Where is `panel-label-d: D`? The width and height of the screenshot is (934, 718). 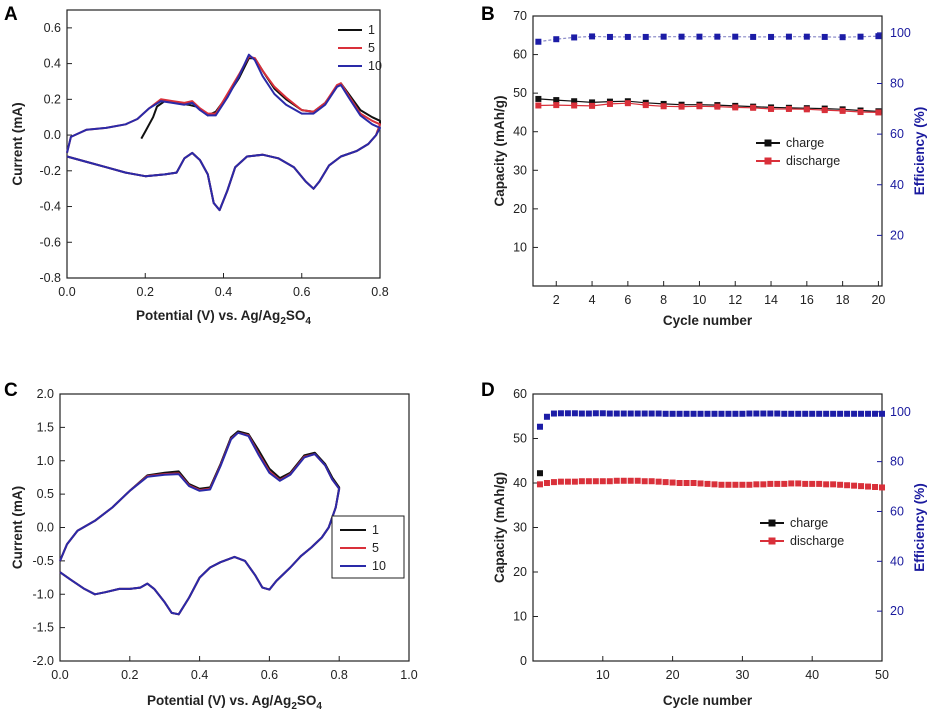 panel-label-d: D is located at coordinates (488, 390).